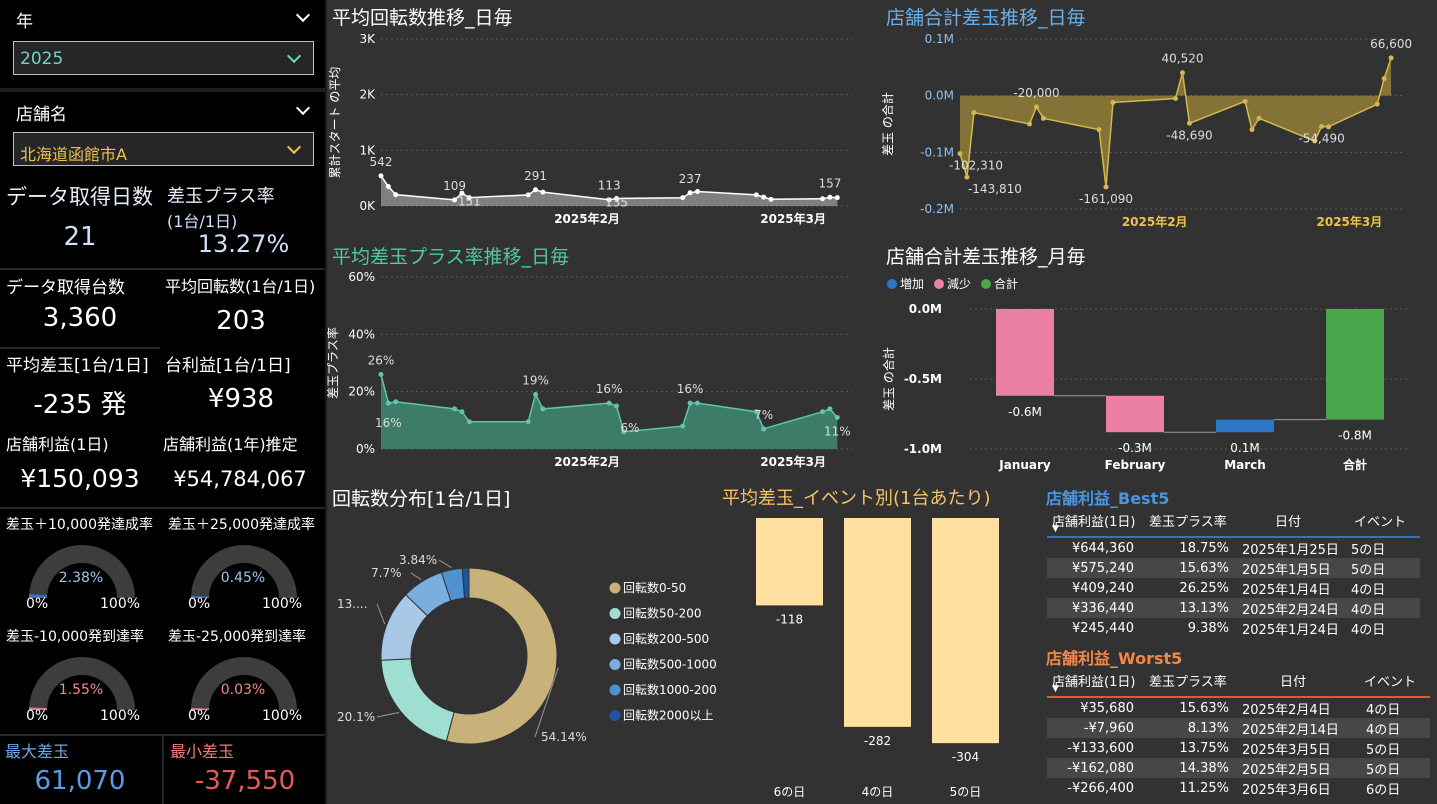  Describe the element at coordinates (1289, 608) in the screenshot. I see `table-cell: 2025年2月24日` at that location.